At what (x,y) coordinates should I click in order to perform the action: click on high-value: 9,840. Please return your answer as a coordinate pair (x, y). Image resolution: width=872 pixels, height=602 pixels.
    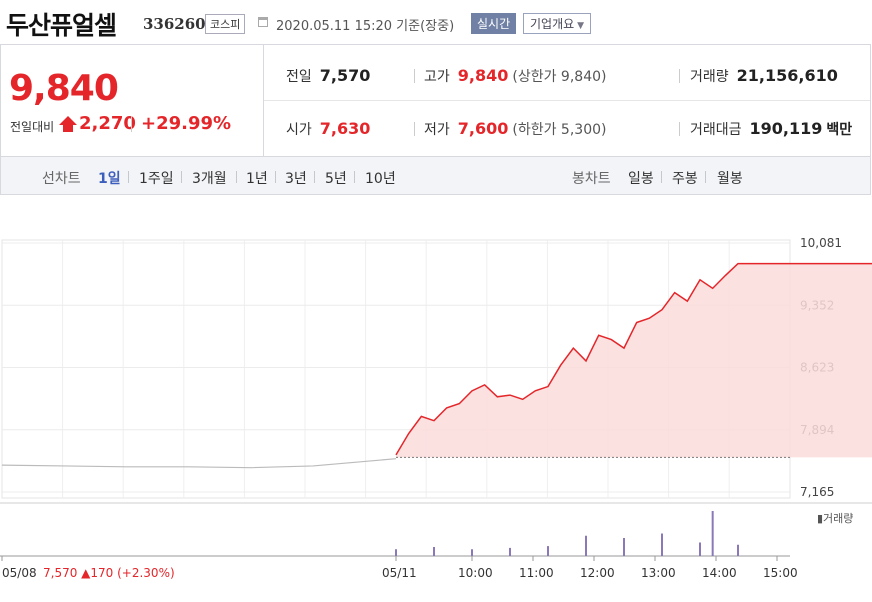
    Looking at the image, I should click on (483, 75).